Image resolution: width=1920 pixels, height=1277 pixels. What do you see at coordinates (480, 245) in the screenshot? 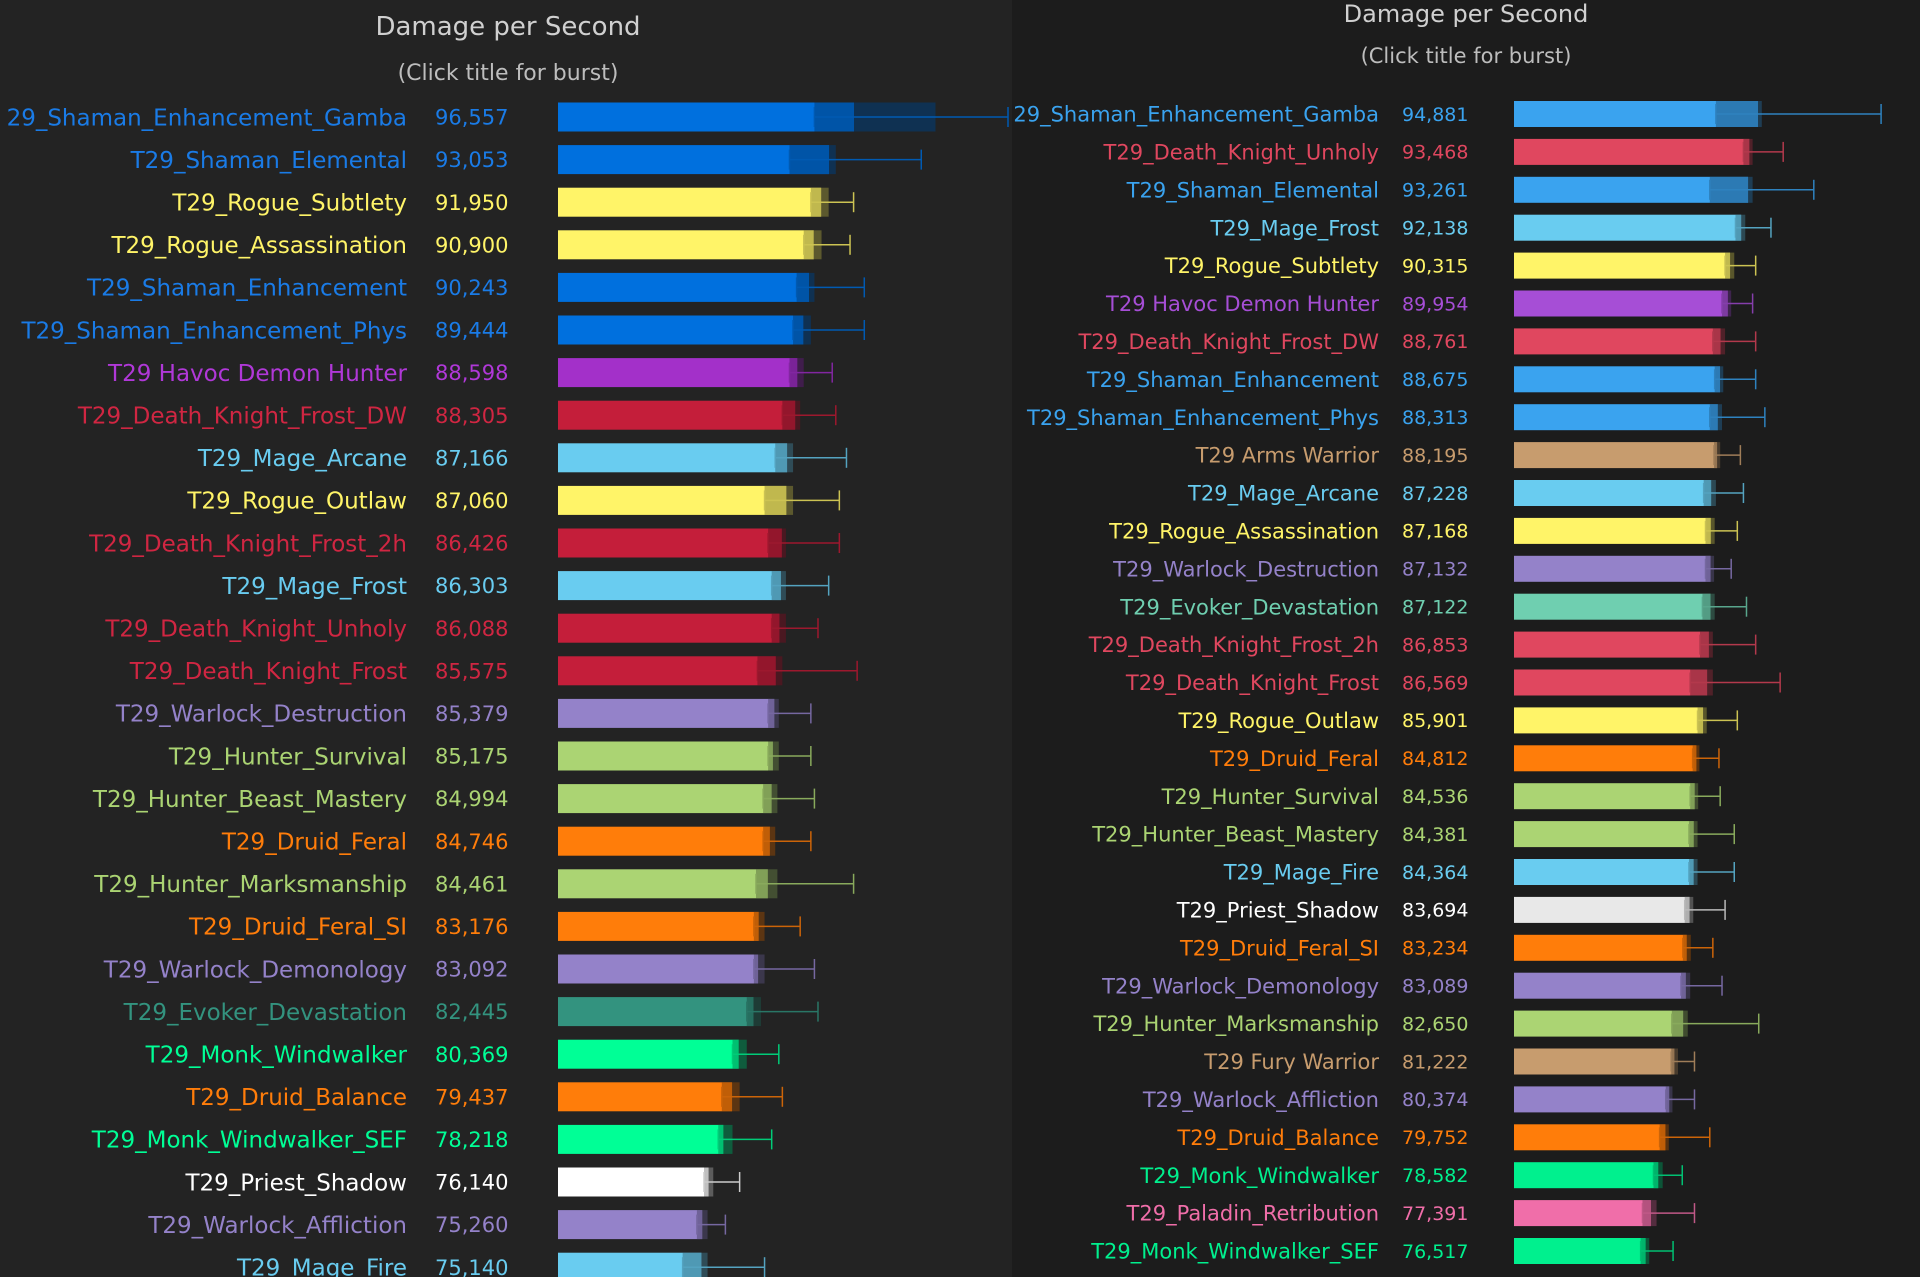
I see `bar-row: T29_Rogue_Assassination 90,900` at bounding box center [480, 245].